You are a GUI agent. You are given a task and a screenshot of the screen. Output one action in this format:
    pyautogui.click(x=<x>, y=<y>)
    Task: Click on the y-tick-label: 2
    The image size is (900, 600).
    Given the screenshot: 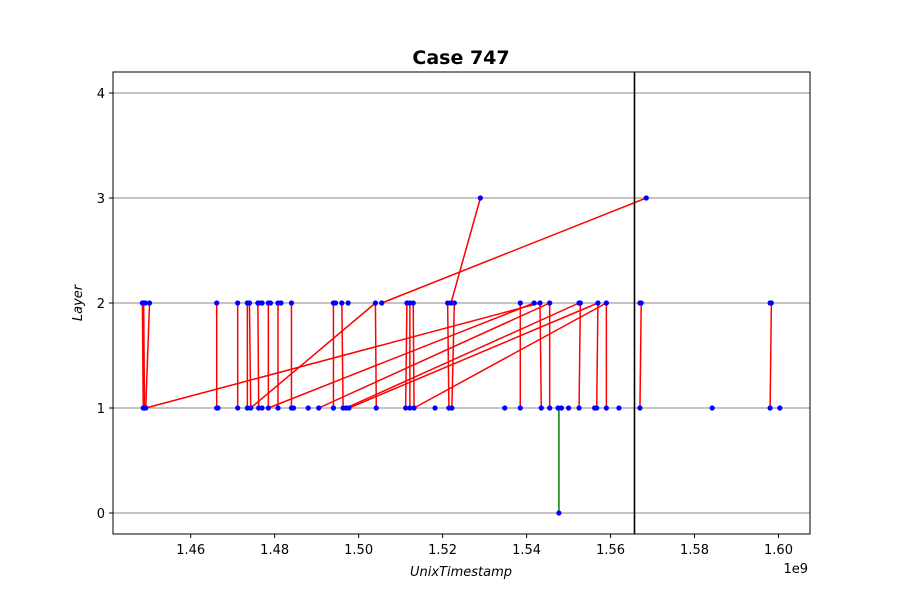 What is the action you would take?
    pyautogui.click(x=101, y=304)
    